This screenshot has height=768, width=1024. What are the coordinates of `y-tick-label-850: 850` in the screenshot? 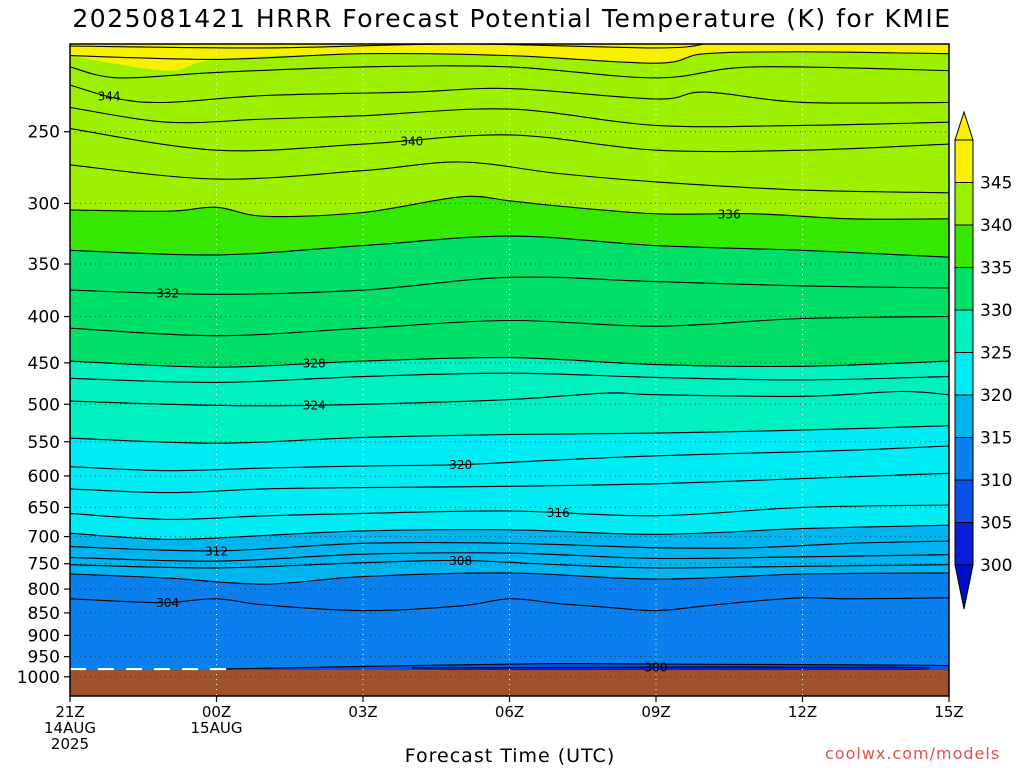 It's located at (44, 614).